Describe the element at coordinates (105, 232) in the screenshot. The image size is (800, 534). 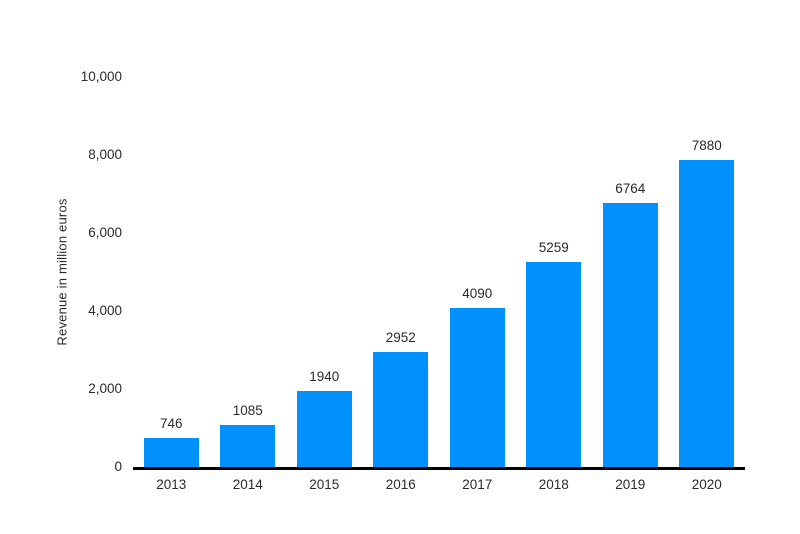
I see `y-tick-label: 6,000` at that location.